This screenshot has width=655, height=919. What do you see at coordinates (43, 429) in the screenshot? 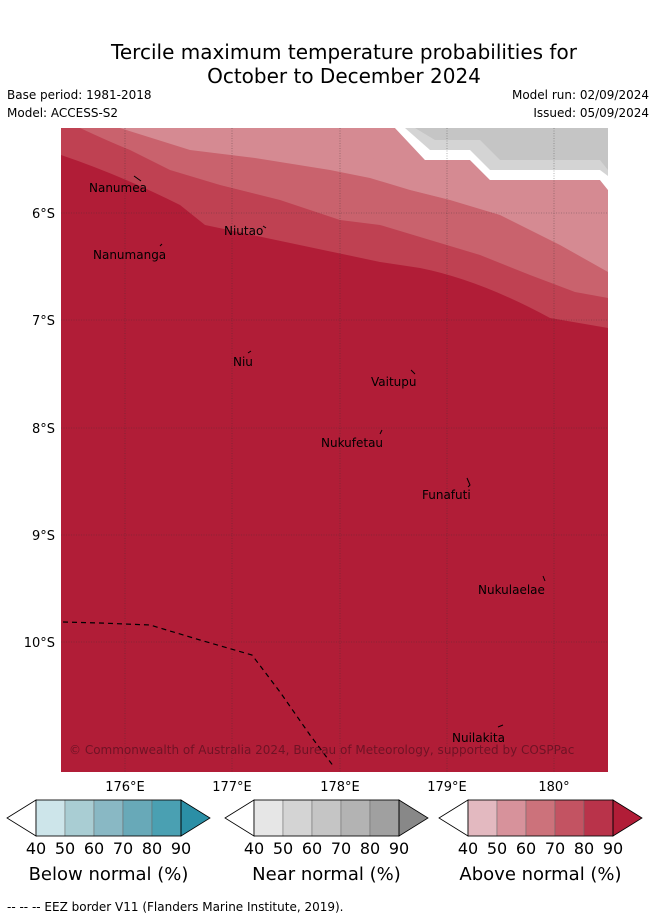
I see `lat-tick-label: 8°S` at bounding box center [43, 429].